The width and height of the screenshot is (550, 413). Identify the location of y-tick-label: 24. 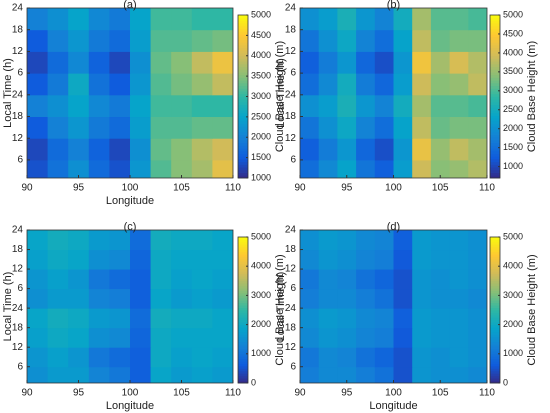
(291, 308).